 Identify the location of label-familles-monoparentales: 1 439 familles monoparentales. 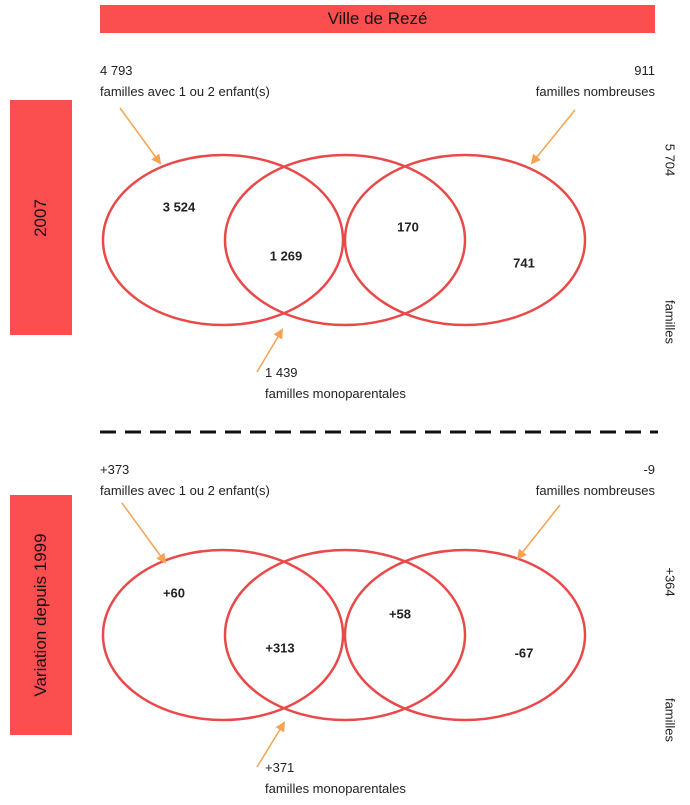
(335, 383).